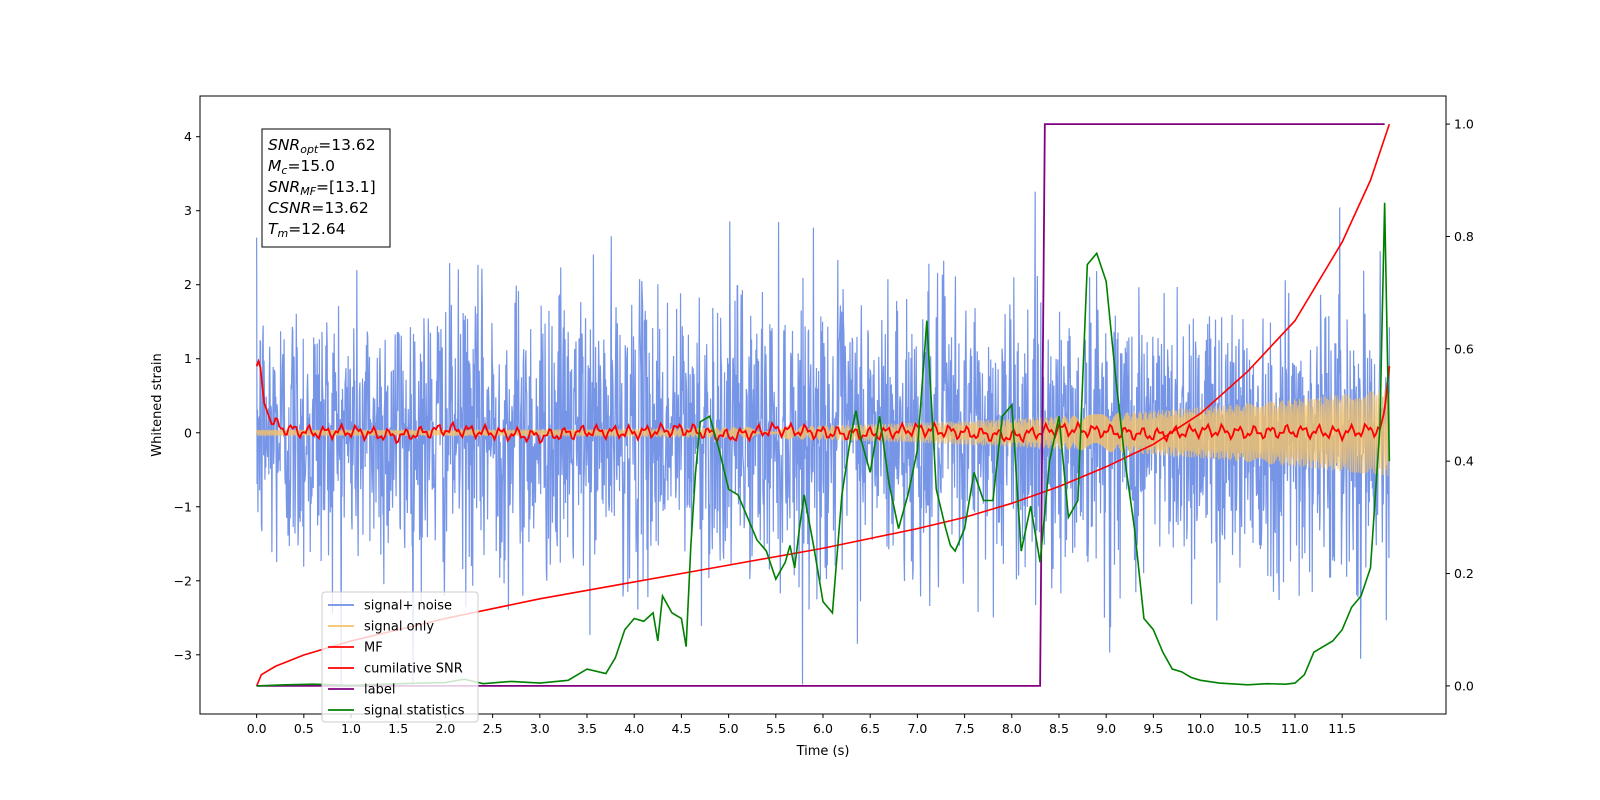  Describe the element at coordinates (379, 690) in the screenshot. I see `legend-entry: label` at that location.